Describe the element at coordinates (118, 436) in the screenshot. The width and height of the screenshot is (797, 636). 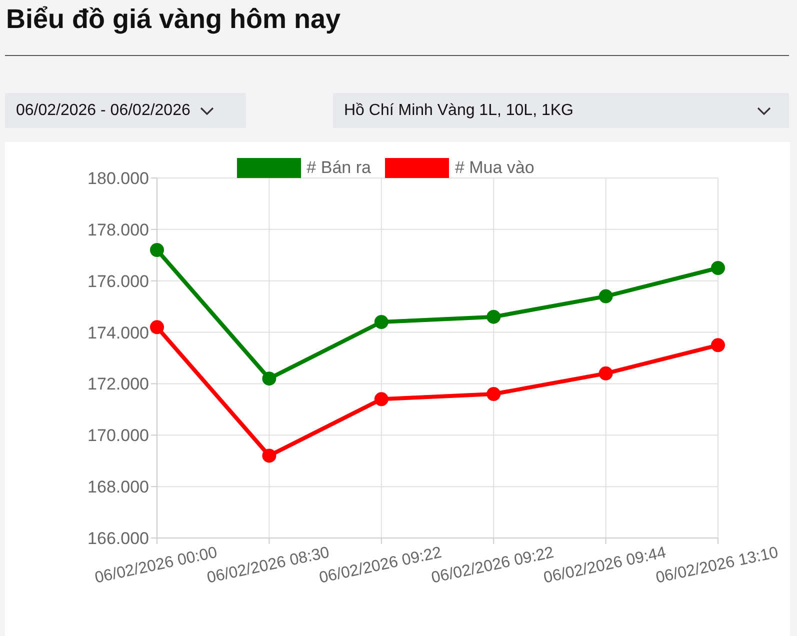
I see `y-tick-label: 170.000` at that location.